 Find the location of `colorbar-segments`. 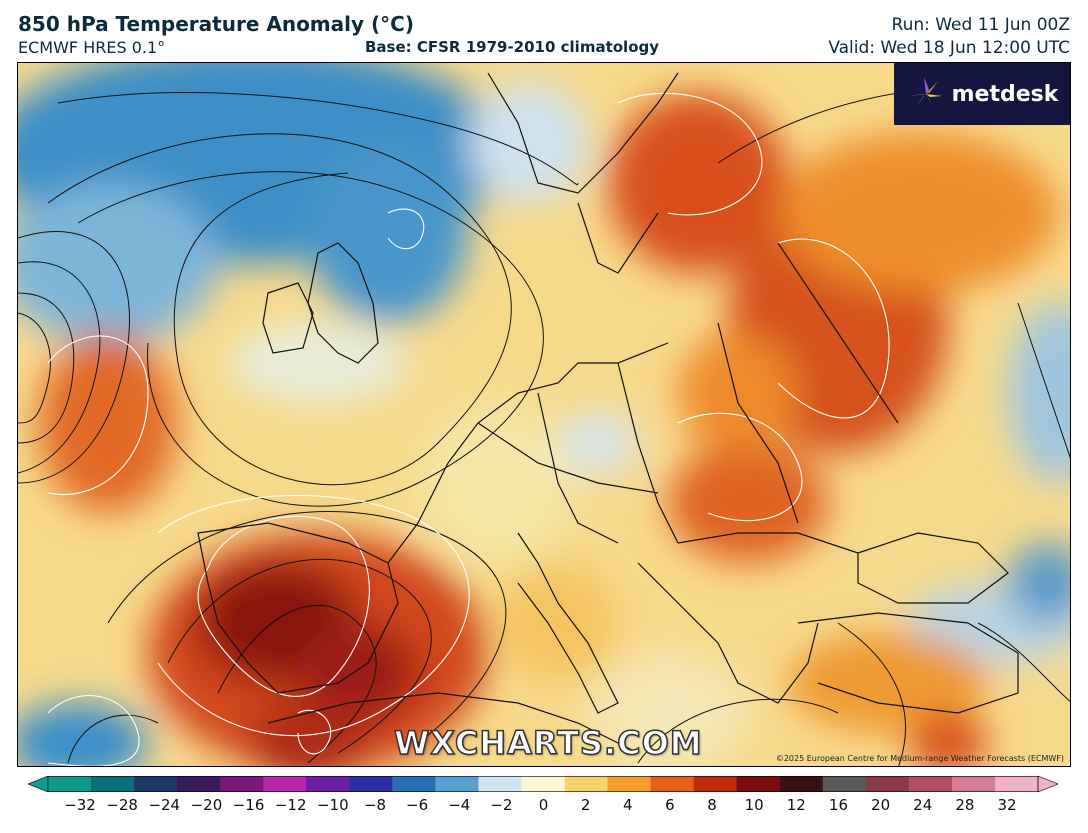

colorbar-segments is located at coordinates (543, 784).